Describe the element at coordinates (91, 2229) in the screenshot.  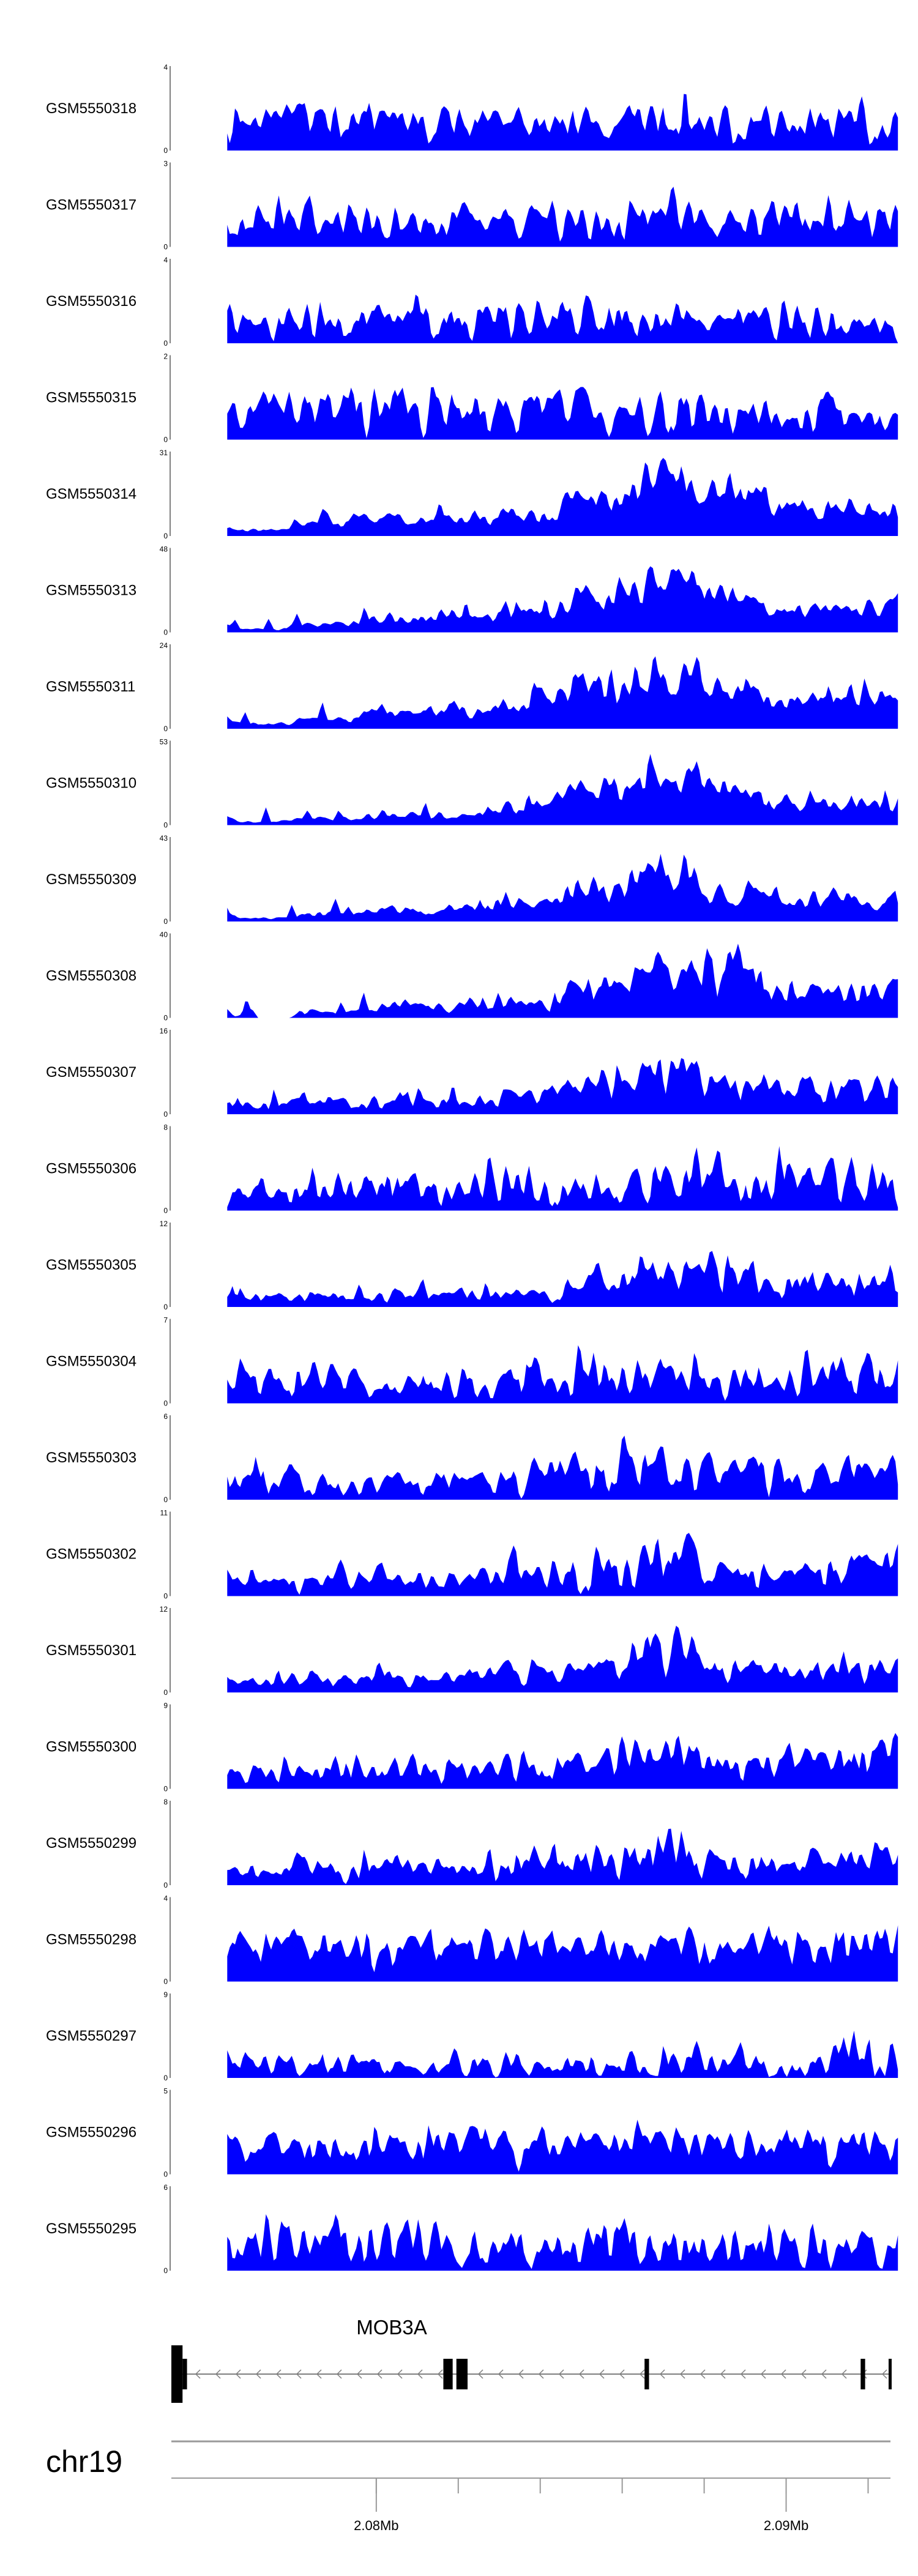
I see `track-label: GSM5550295` at that location.